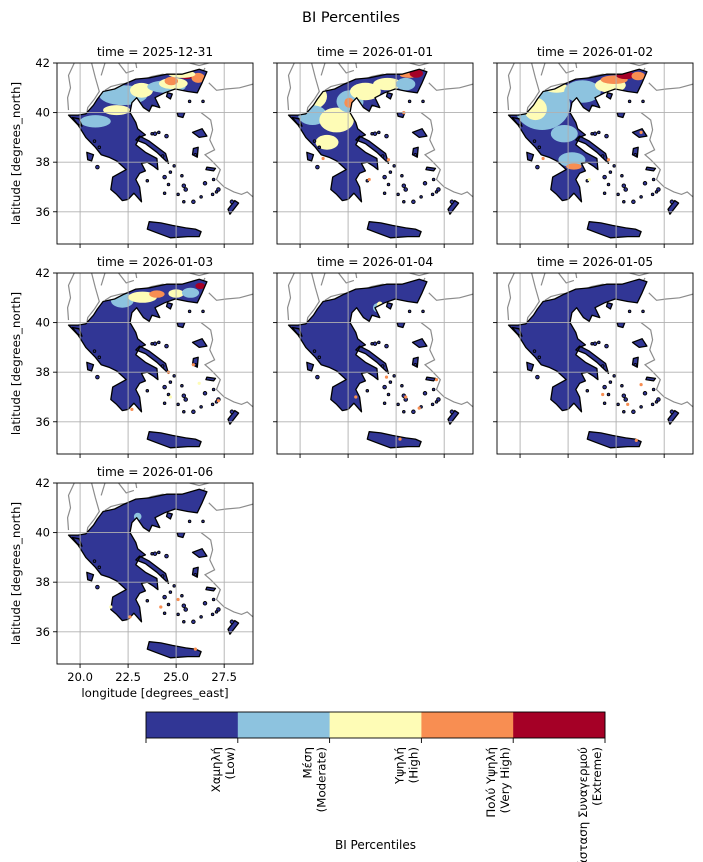 The image size is (703, 862). I want to click on figure-title: BI Percentiles, so click(351, 18).